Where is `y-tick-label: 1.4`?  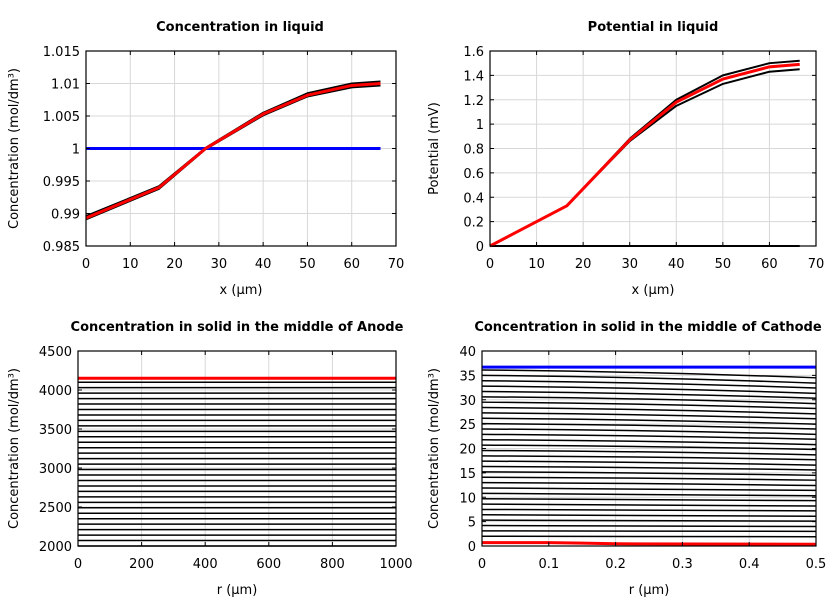
y-tick-label: 1.4 is located at coordinates (473, 76).